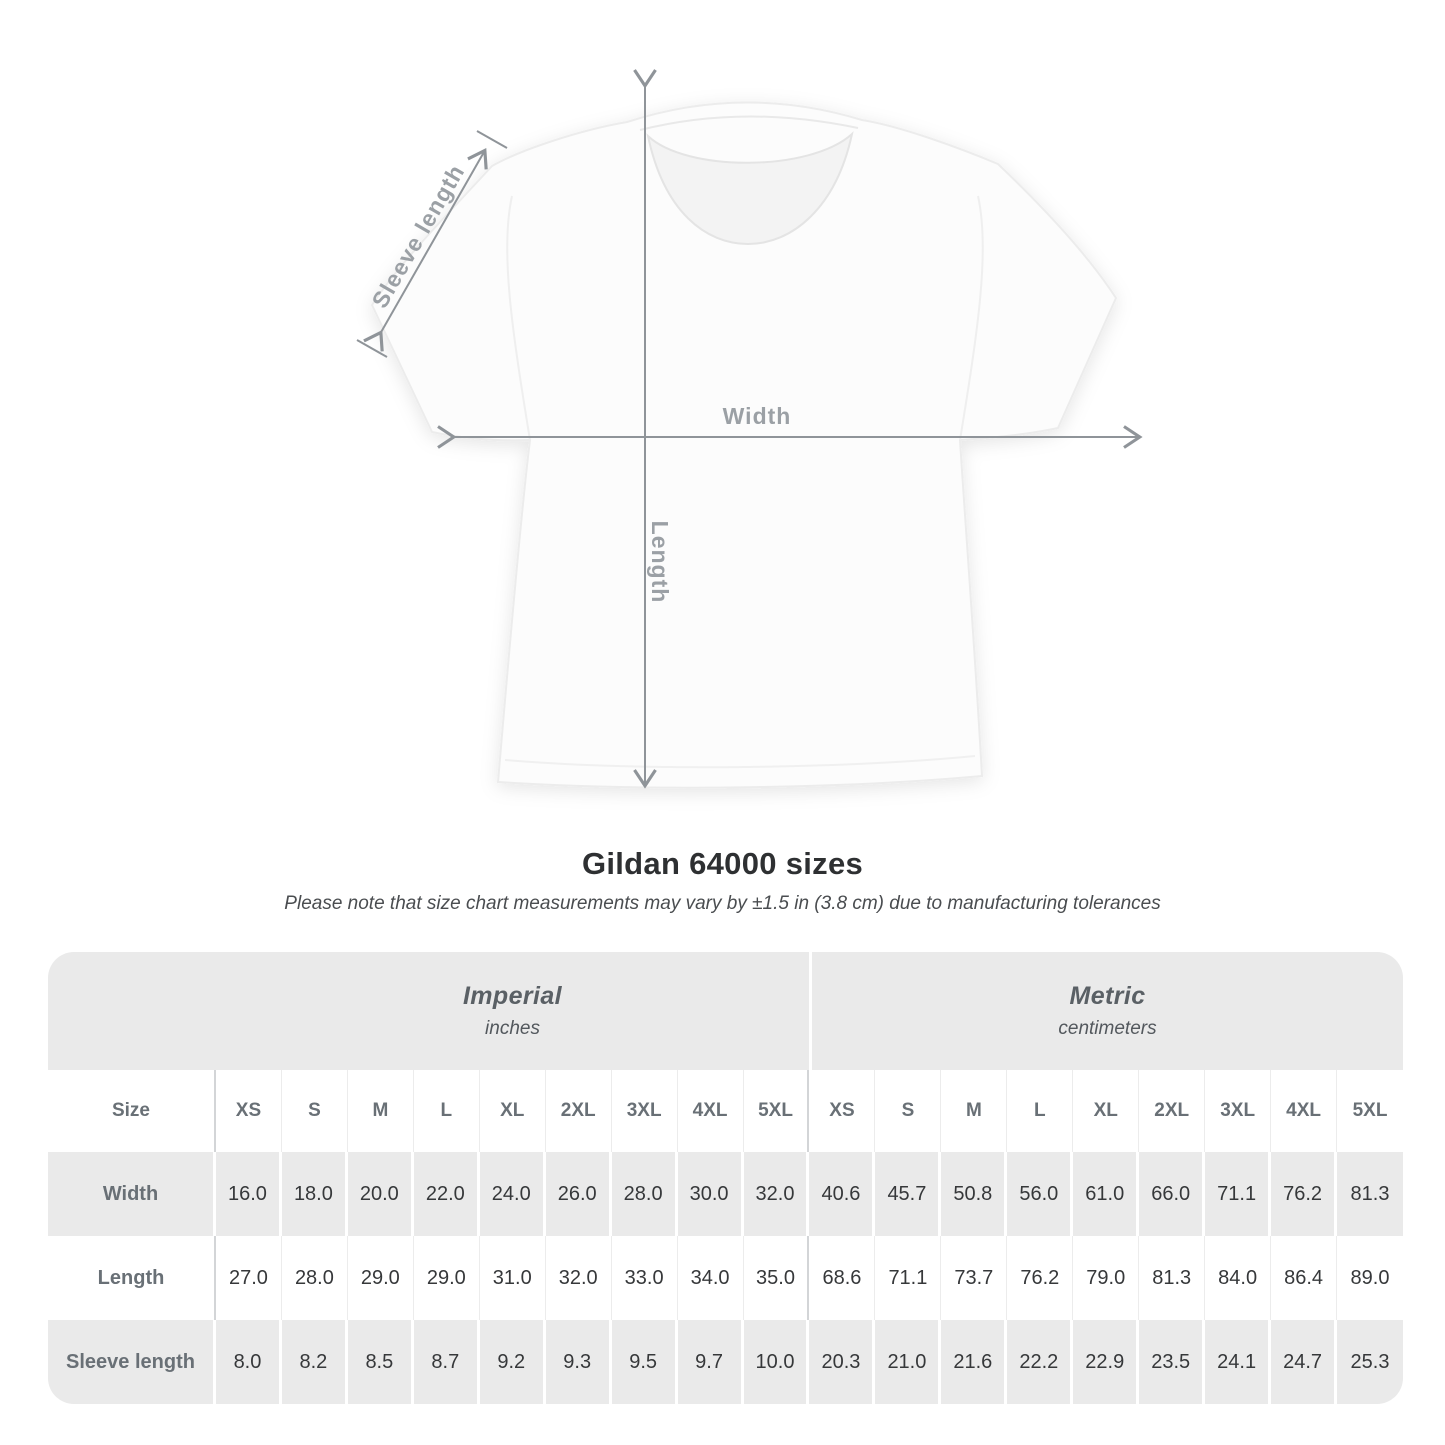 This screenshot has height=1445, width=1445. I want to click on band-divider, so click(810, 1011).